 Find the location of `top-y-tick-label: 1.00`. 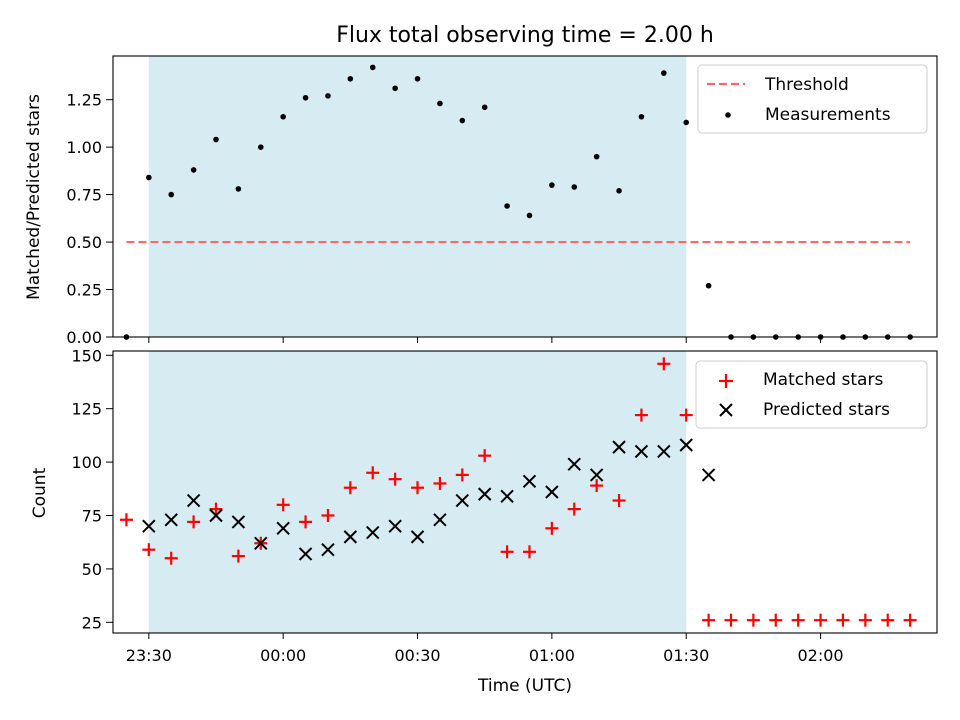

top-y-tick-label: 1.00 is located at coordinates (84, 147).